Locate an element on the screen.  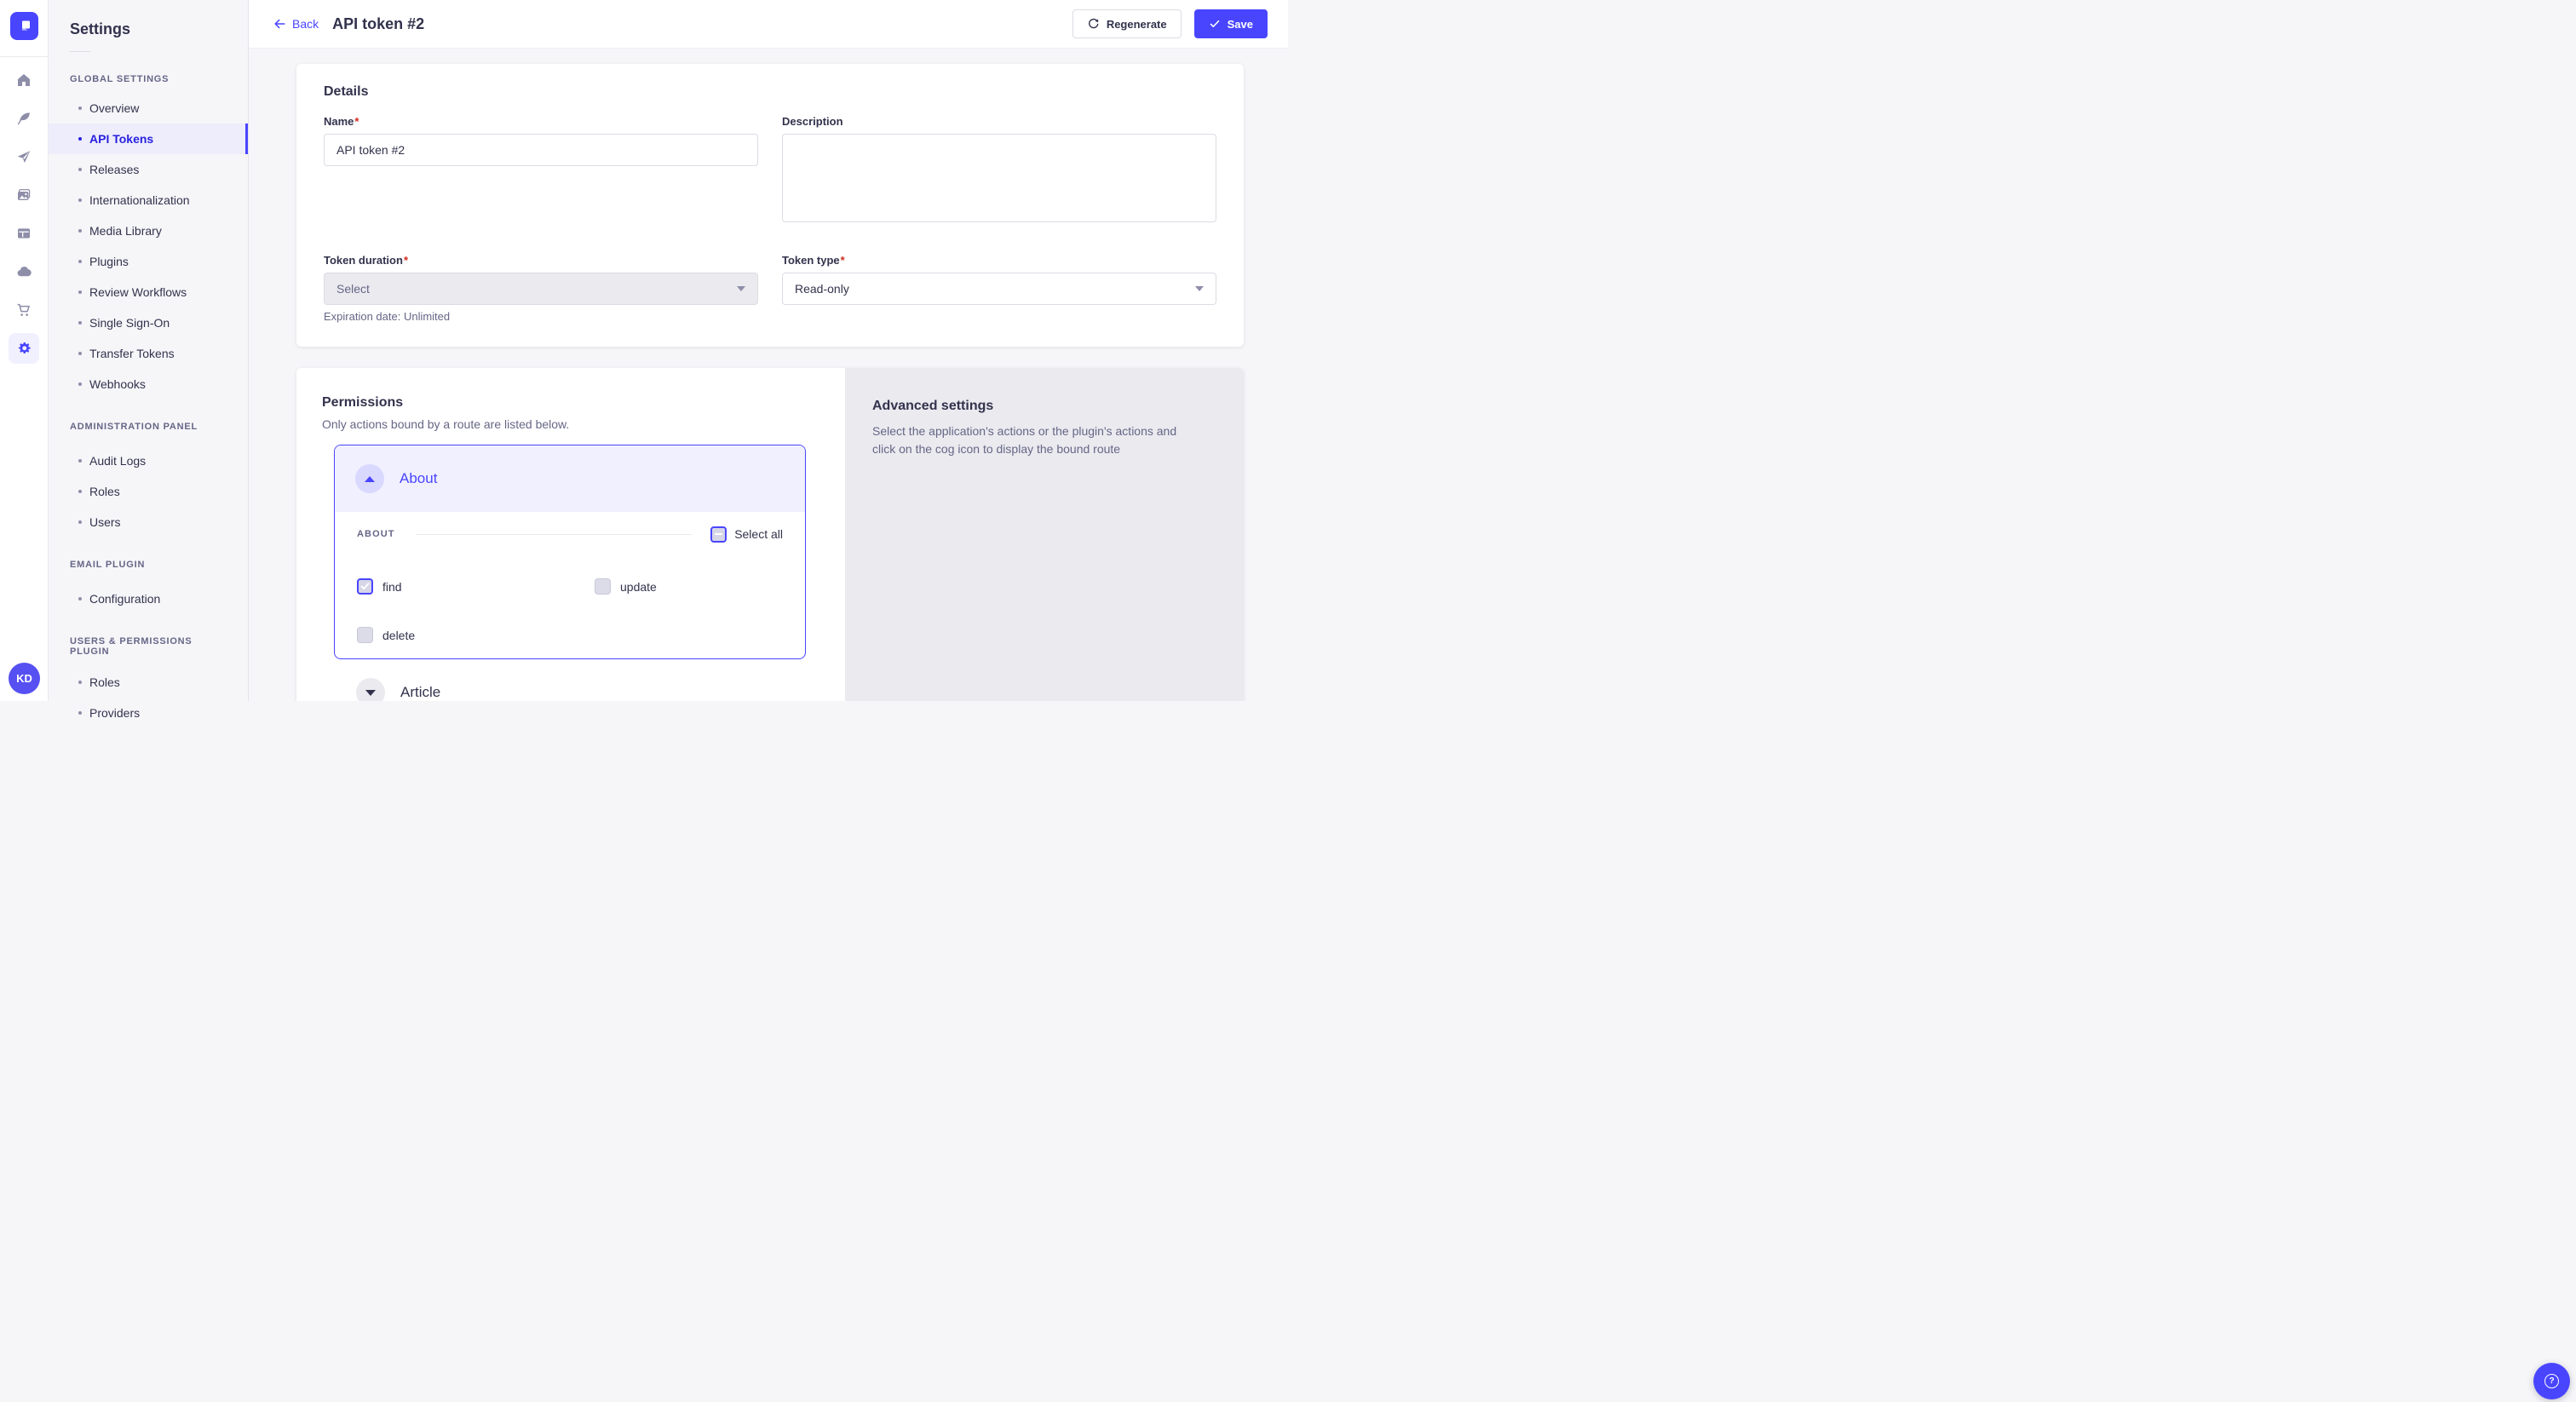
sidebar-item-media-library: Media Library is located at coordinates (148, 230).